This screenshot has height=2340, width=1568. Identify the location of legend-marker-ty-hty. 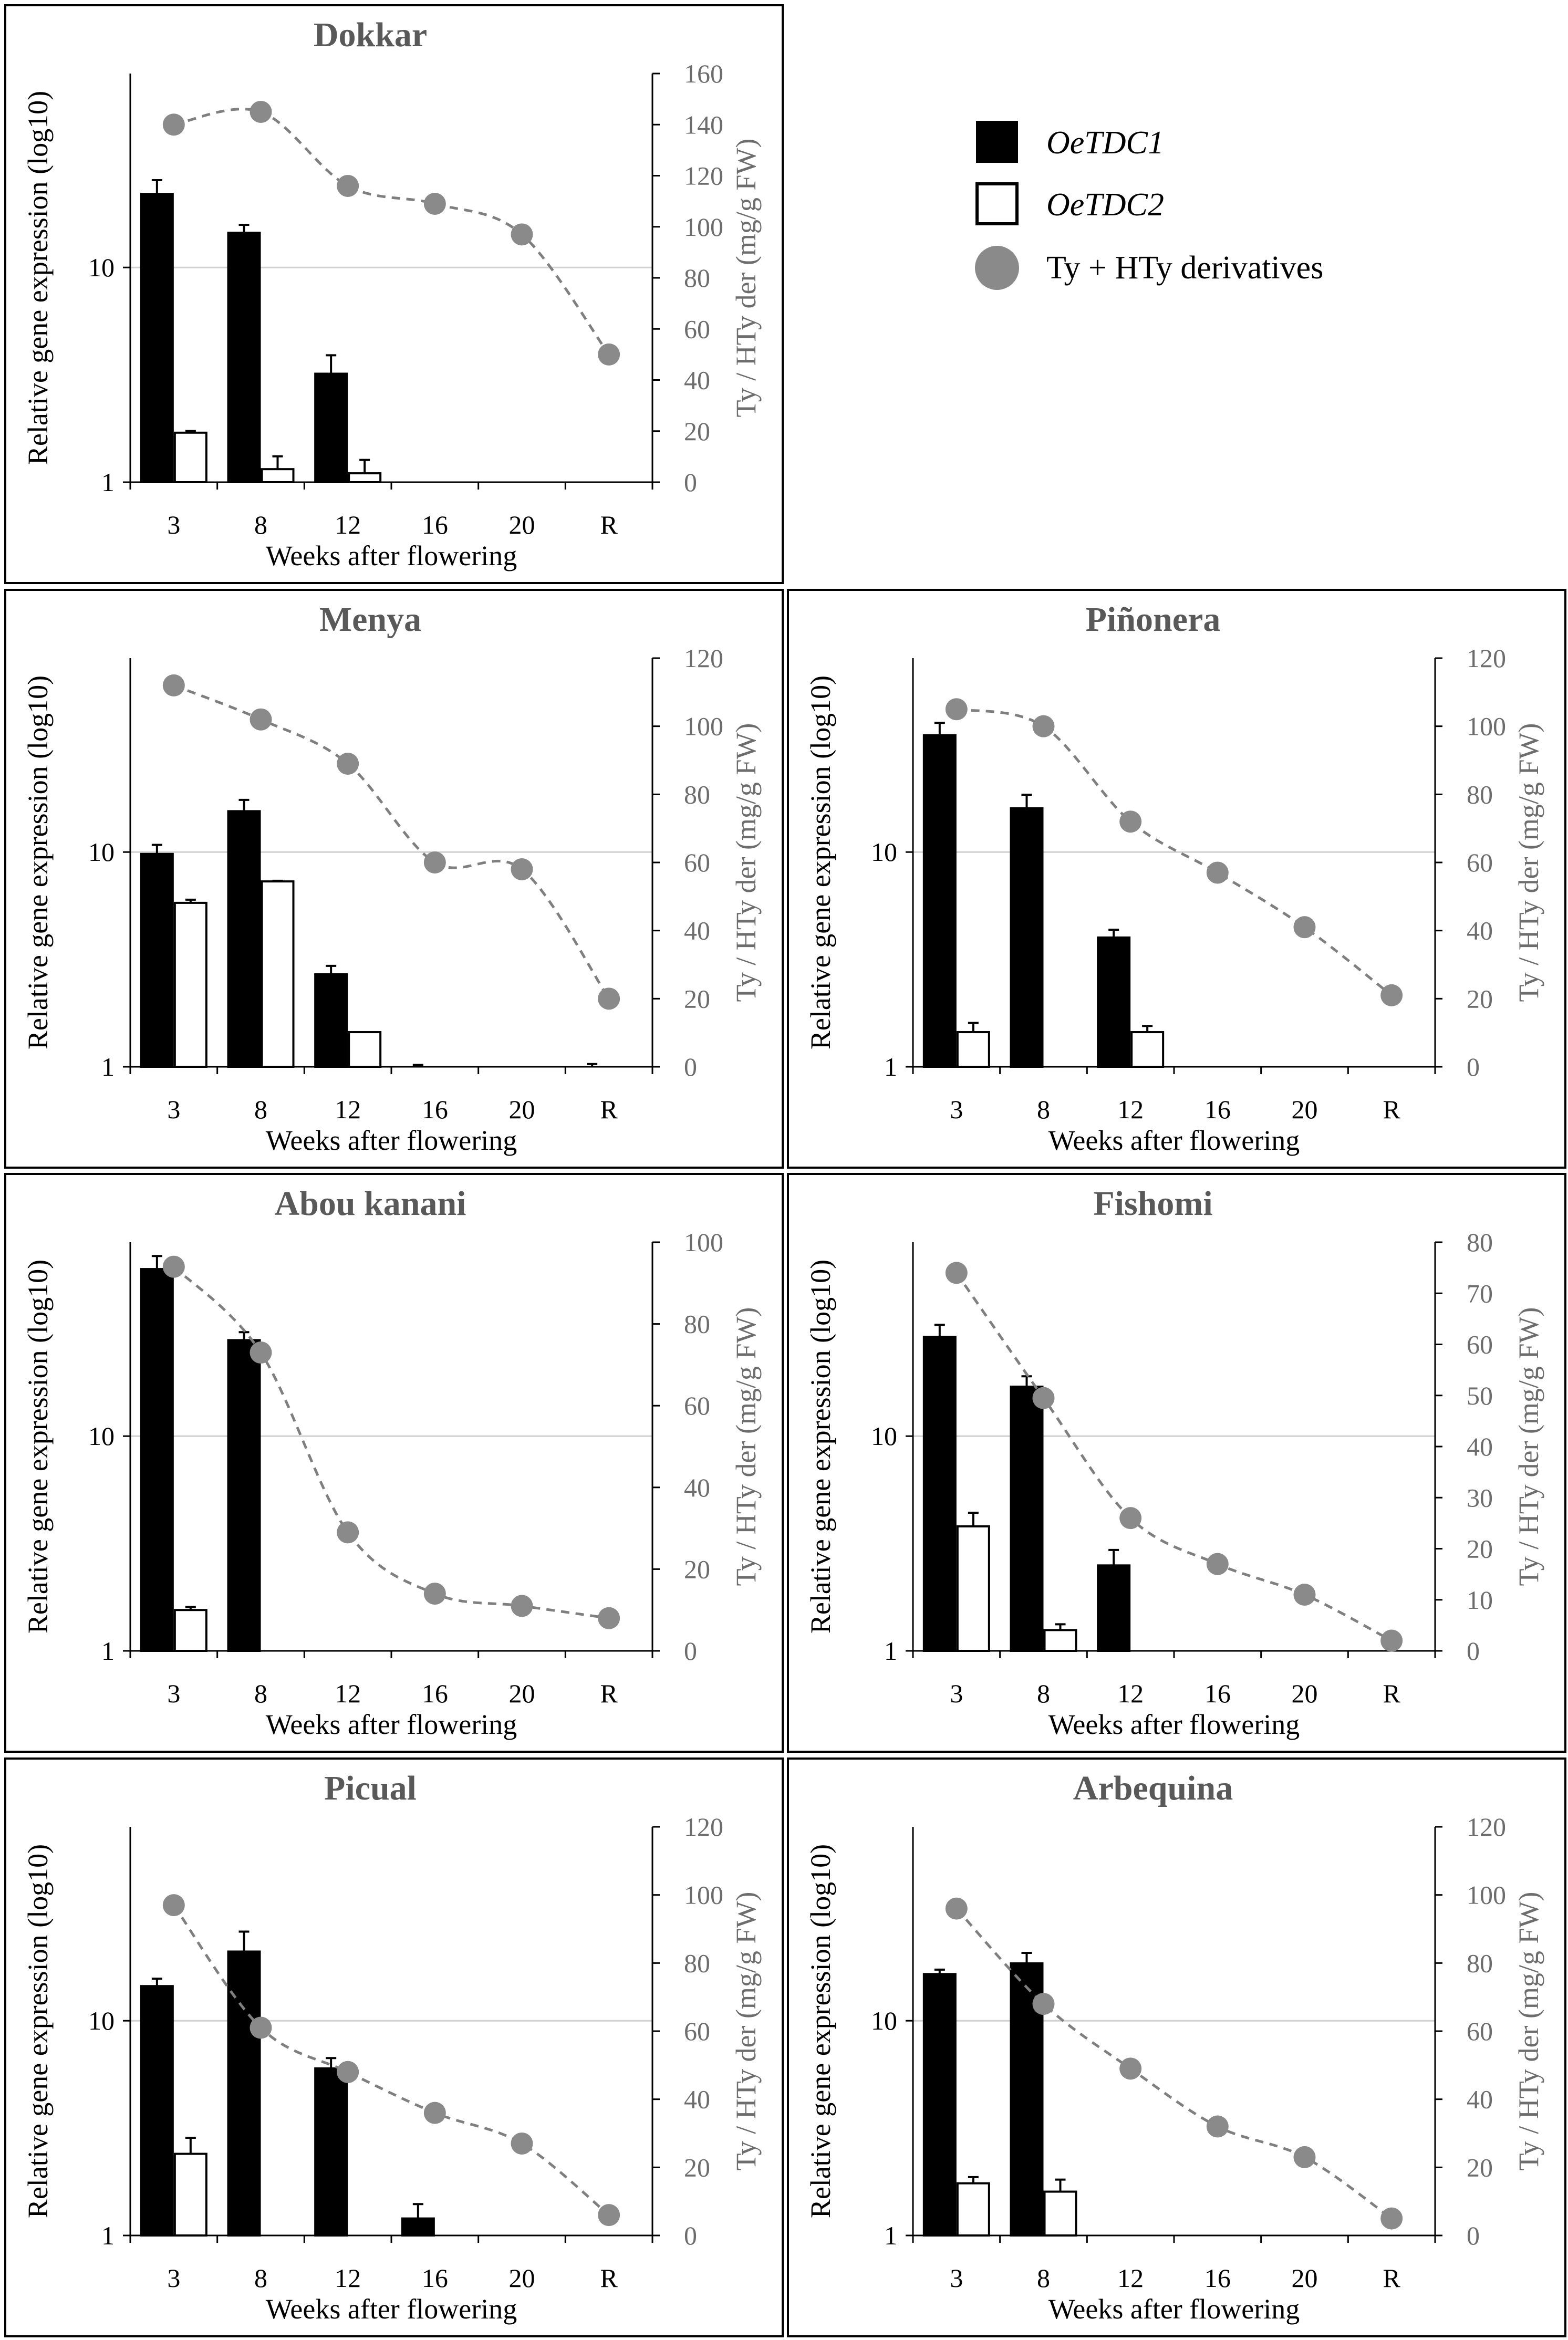
(997, 268).